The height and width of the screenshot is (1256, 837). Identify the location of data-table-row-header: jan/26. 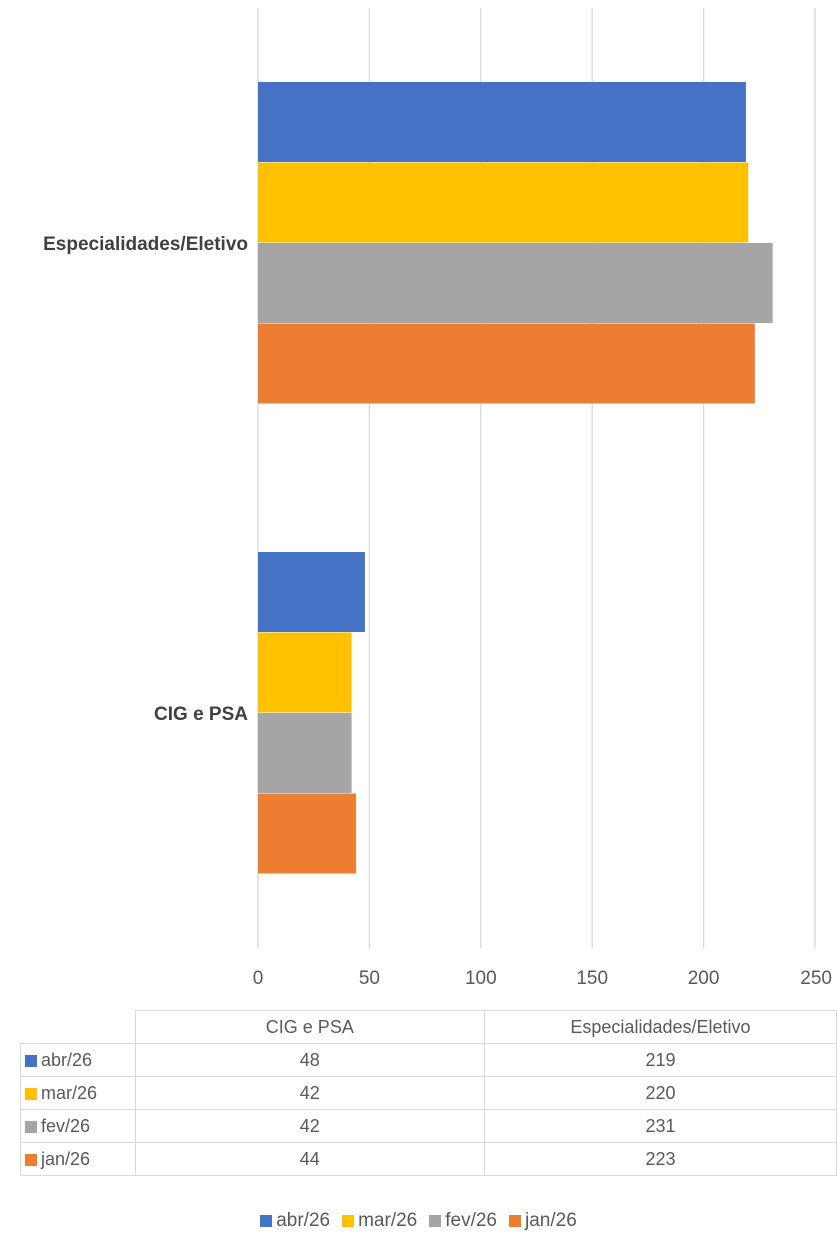
(78, 1159).